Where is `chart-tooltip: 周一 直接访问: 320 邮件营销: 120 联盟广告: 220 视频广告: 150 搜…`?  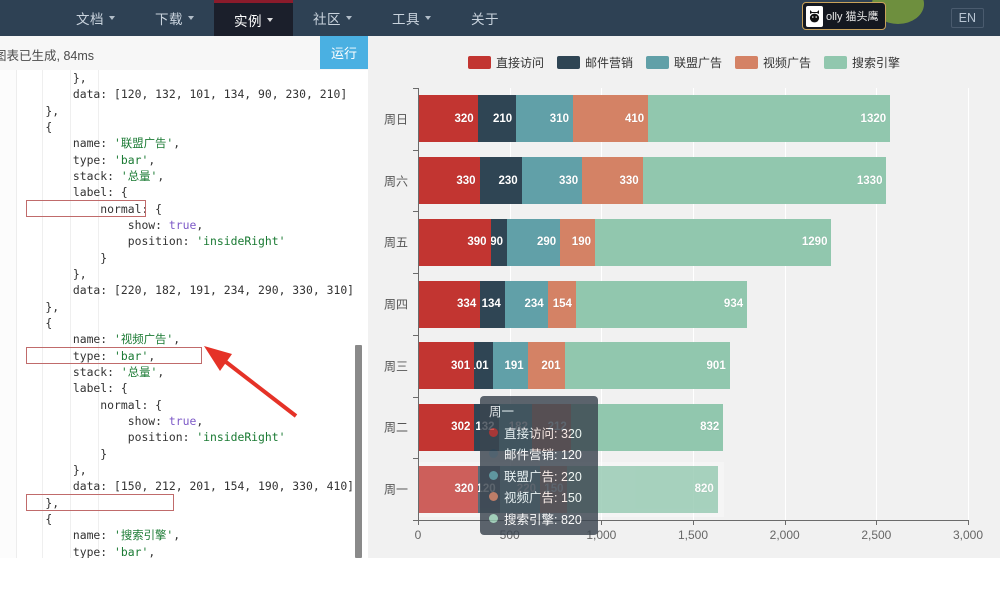
chart-tooltip: 周一 直接访问: 320 邮件营销: 120 联盟广告: 220 视频广告: 150 搜… is located at coordinates (539, 465).